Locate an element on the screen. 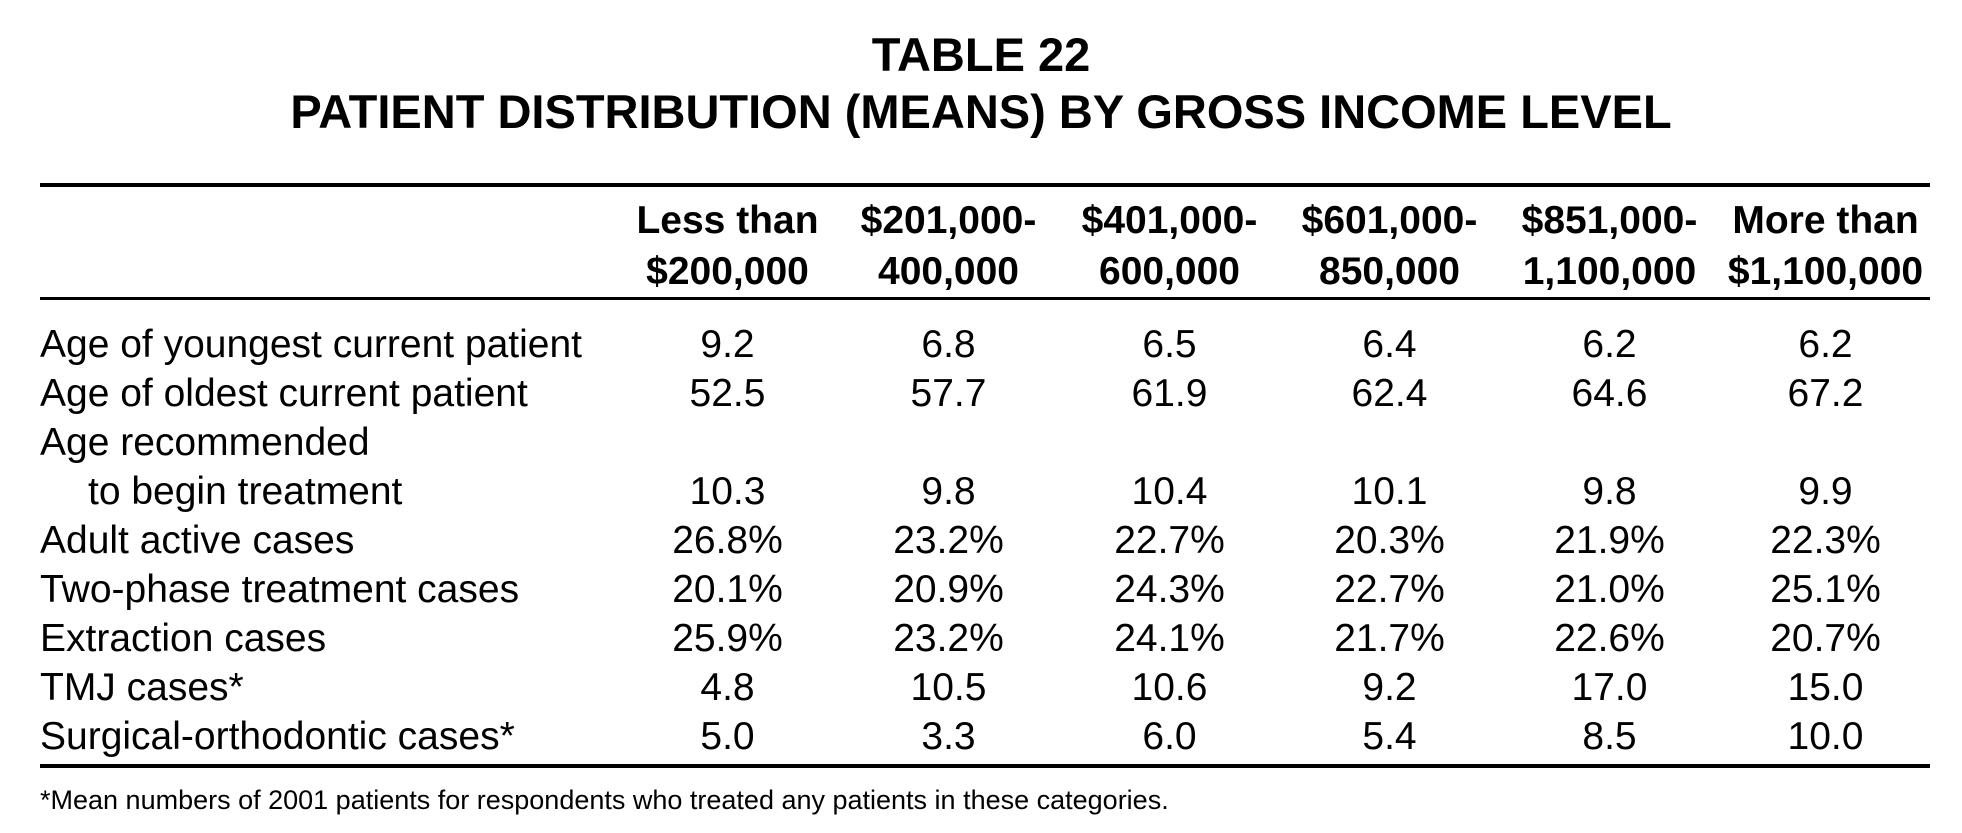 This screenshot has height=833, width=1962. column-header-5-line1: $851,000- is located at coordinates (1609, 220).